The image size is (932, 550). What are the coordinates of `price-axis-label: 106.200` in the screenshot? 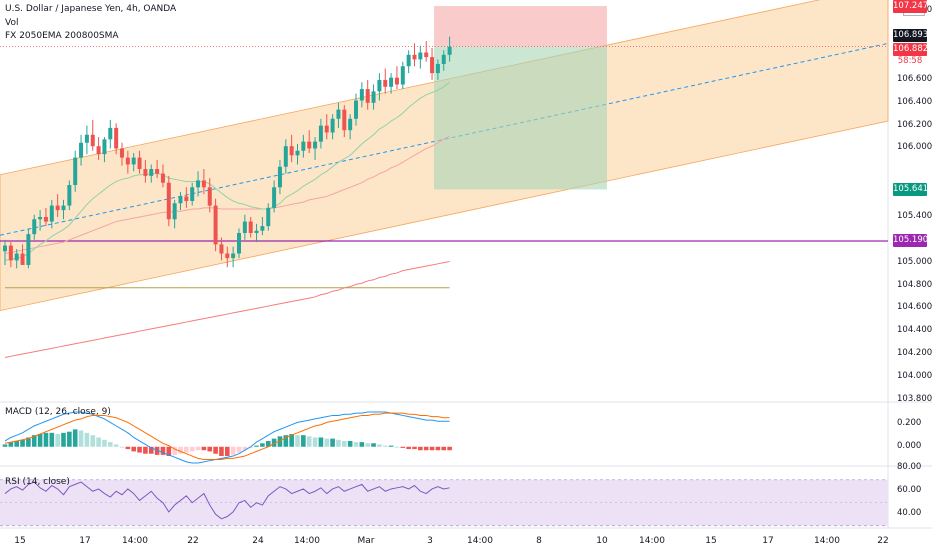 It's located at (914, 124).